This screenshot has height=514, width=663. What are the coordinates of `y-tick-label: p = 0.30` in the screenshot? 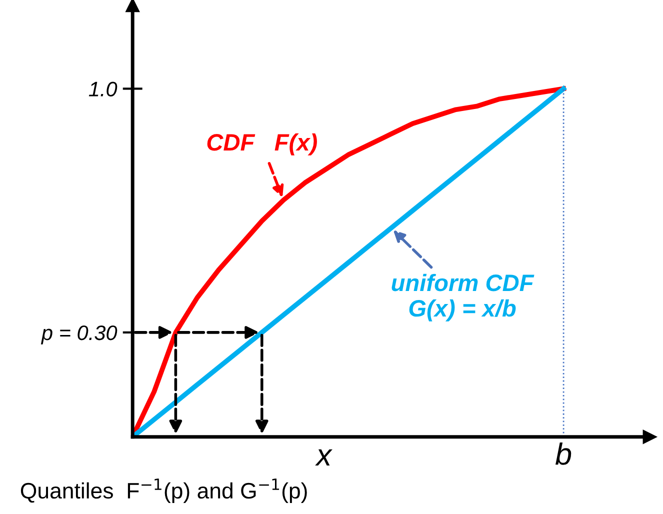 It's located at (79, 334).